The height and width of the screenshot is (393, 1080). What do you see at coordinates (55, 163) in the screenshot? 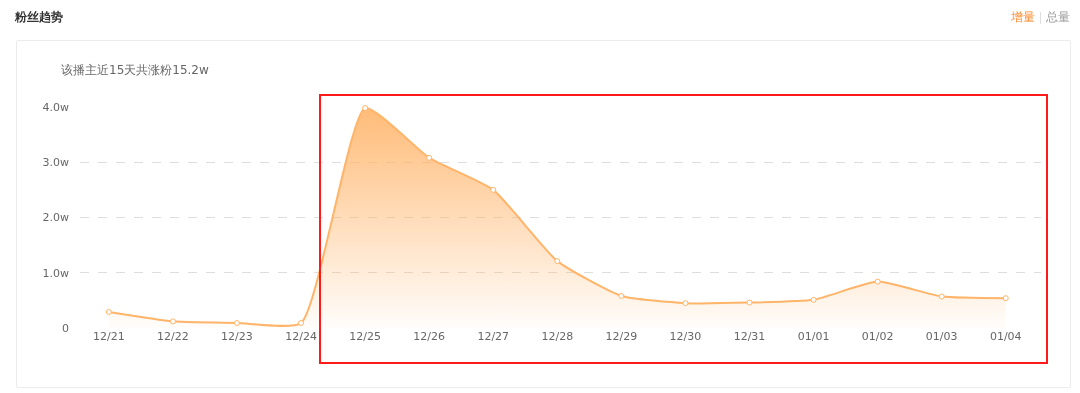
I see `y-tick-label: 3.0w` at bounding box center [55, 163].